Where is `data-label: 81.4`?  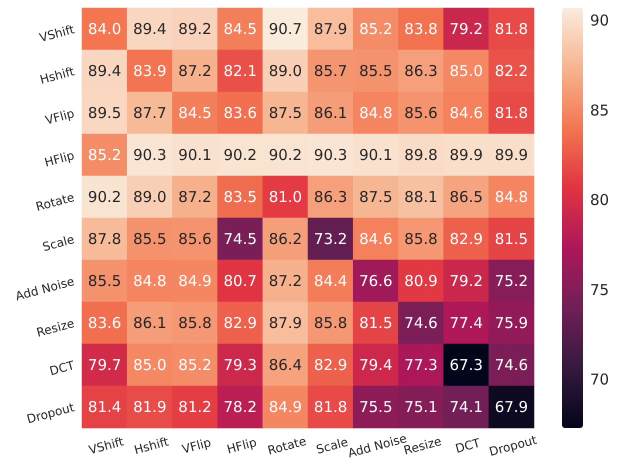
data-label: 81.4 is located at coordinates (105, 407).